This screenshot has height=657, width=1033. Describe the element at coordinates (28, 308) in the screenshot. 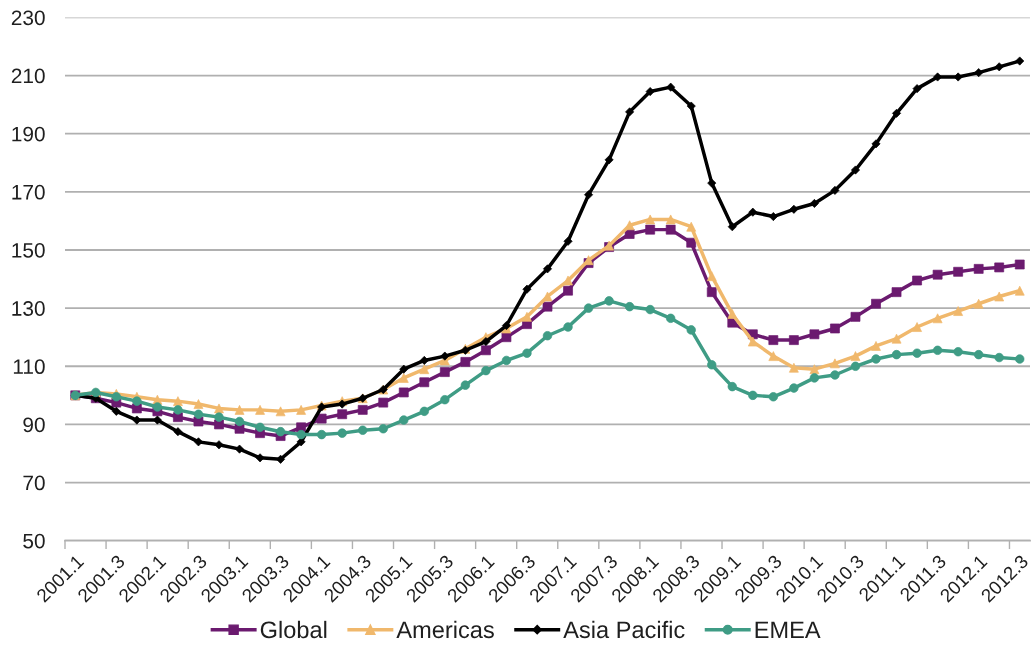

I see `y-tick-label: 130` at that location.